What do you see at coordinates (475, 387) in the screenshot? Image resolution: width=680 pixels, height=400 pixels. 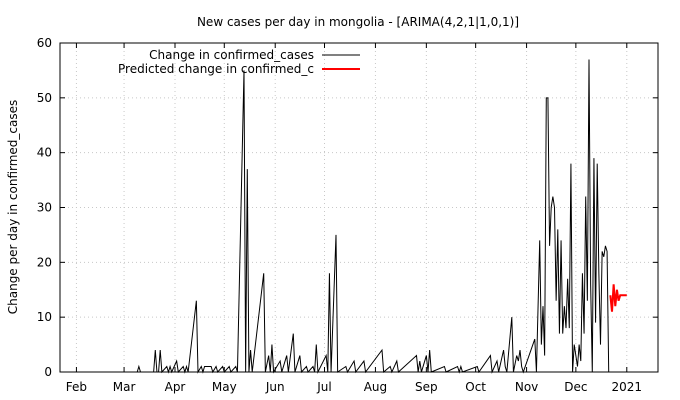 I see `x-tick-label: Oct` at bounding box center [475, 387].